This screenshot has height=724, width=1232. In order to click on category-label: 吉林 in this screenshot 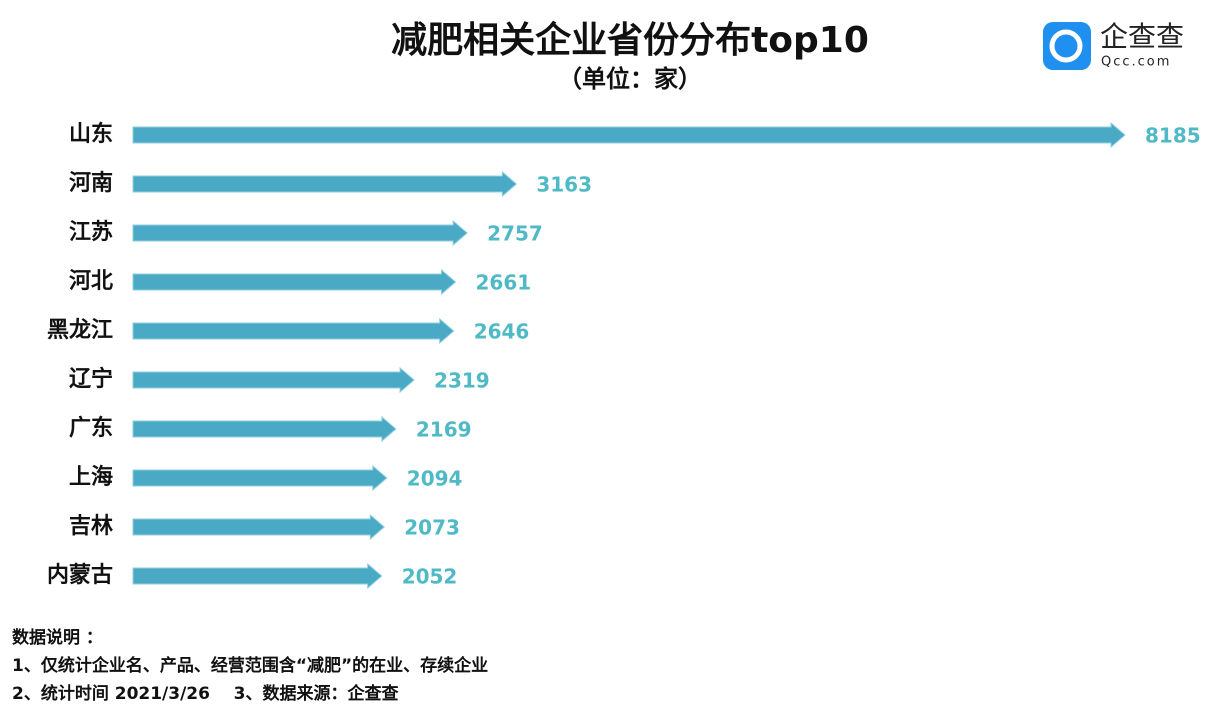, I will do `click(91, 526)`.